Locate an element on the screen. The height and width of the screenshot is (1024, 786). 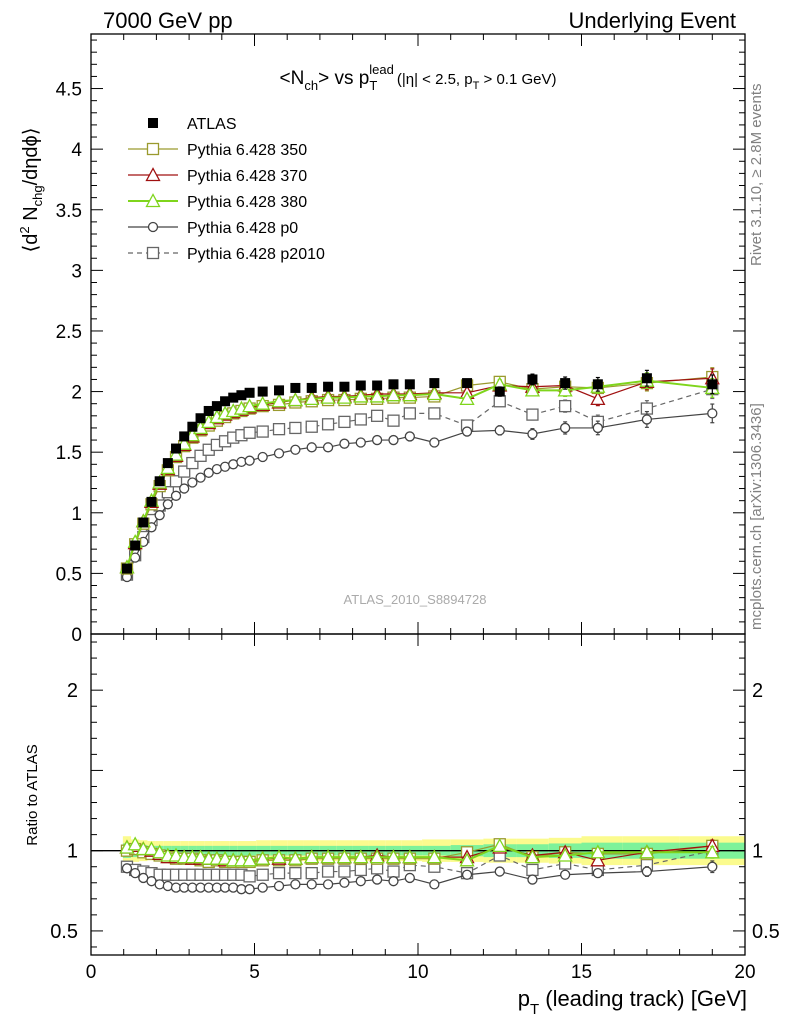
title-cond-sub: T is located at coordinates (476, 86).